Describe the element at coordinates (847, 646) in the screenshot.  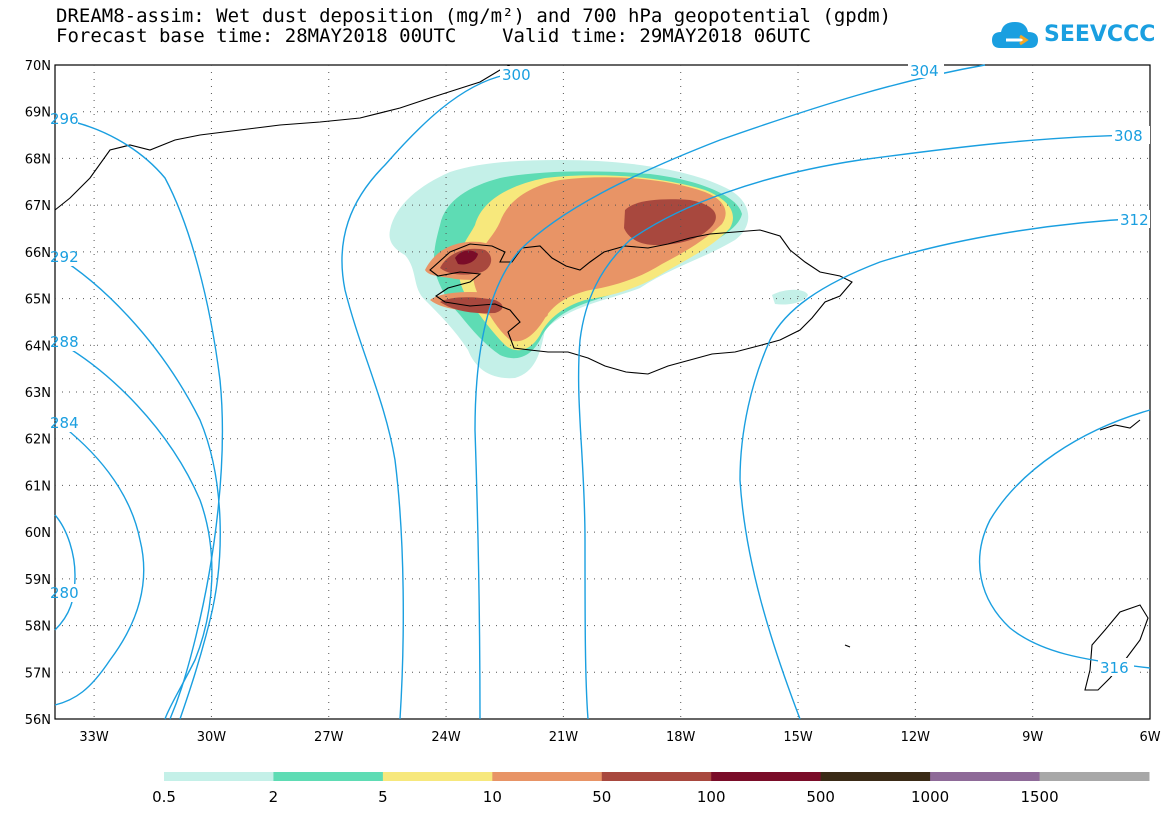
I see `faroe-islands` at that location.